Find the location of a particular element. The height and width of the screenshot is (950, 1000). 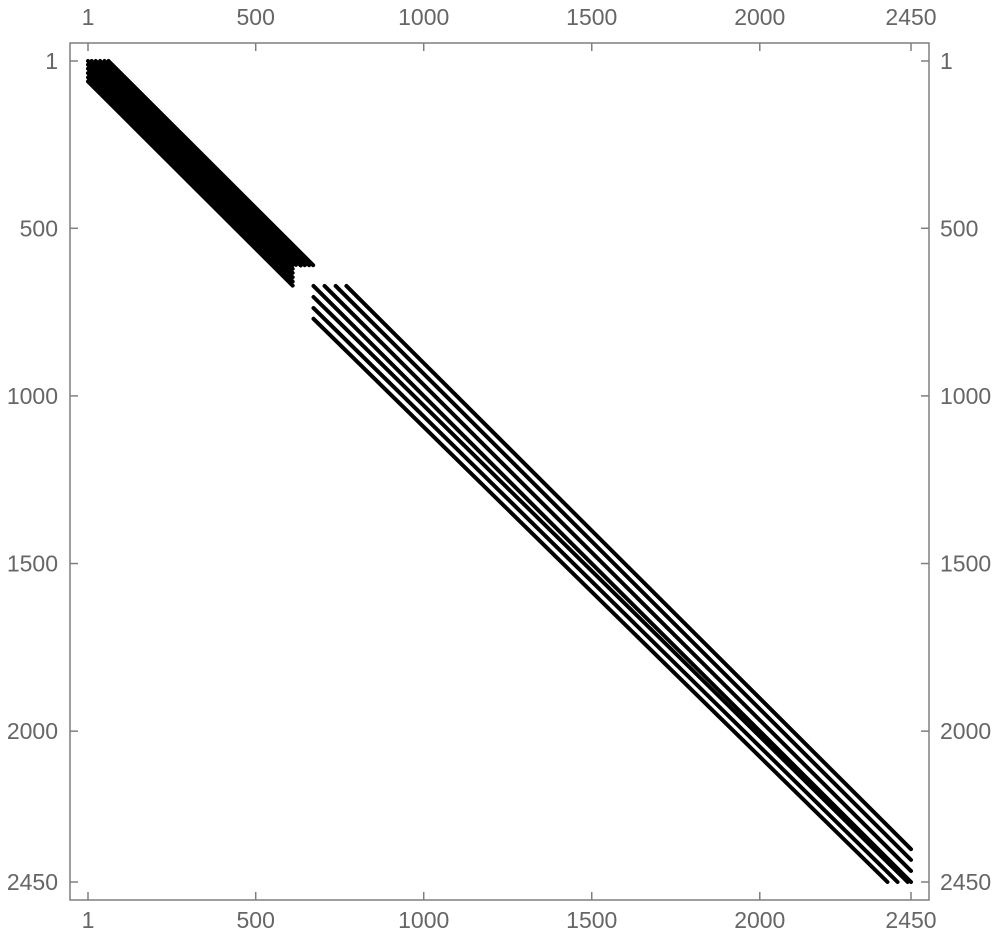

x-tick-label-top-500: 500 is located at coordinates (256, 17).